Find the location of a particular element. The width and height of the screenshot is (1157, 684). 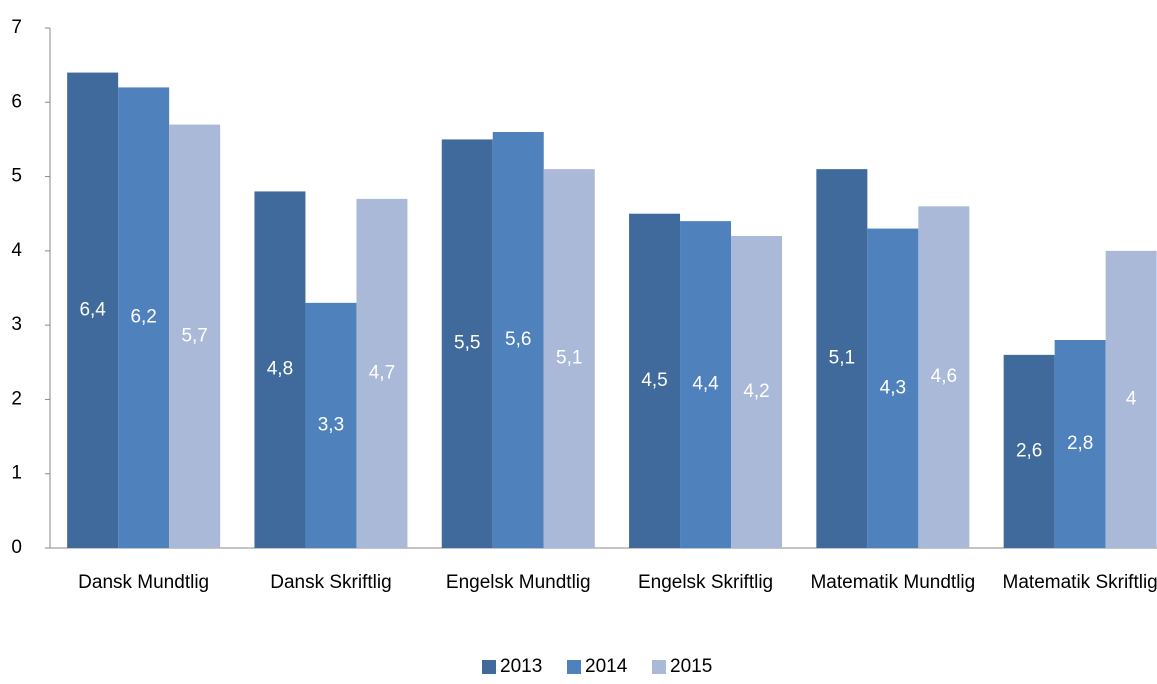

data-label: 4,2 is located at coordinates (756, 391).